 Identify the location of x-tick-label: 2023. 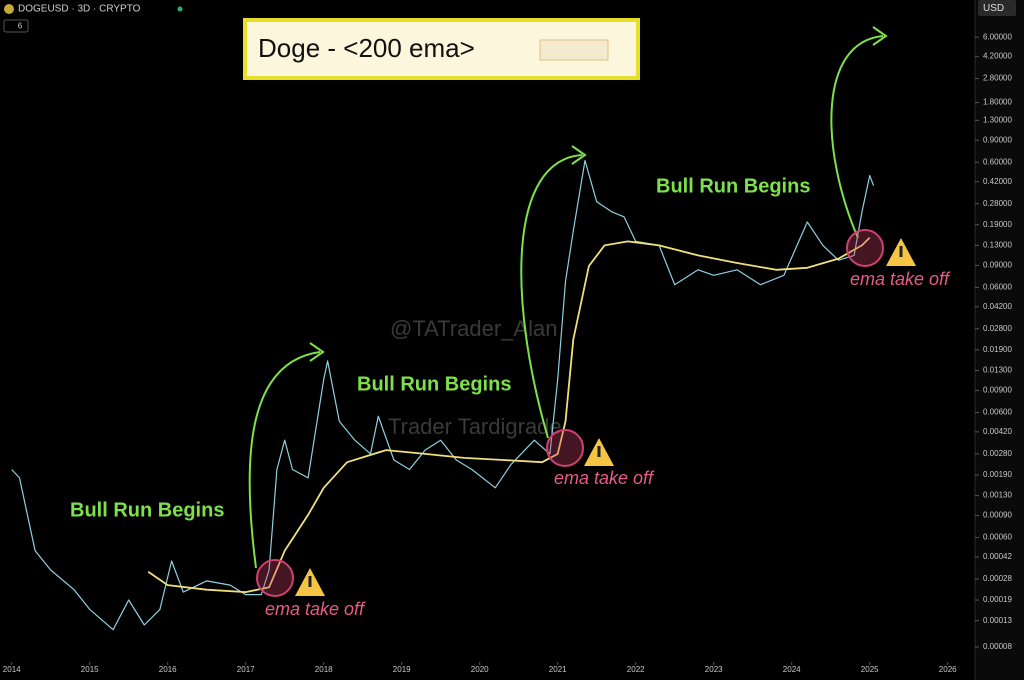
(714, 669).